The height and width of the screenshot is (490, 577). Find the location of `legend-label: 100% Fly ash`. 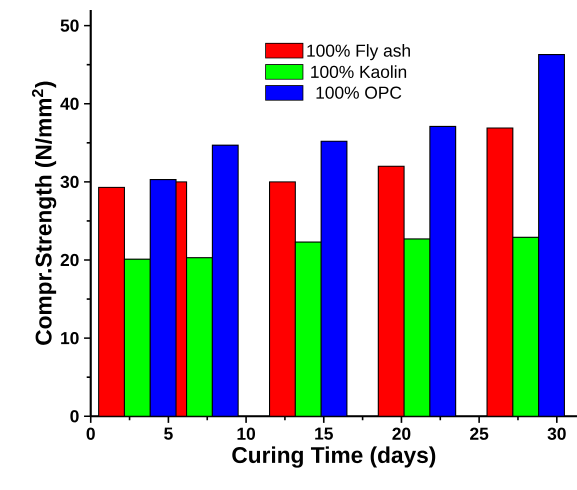

legend-label: 100% Fly ash is located at coordinates (358, 52).